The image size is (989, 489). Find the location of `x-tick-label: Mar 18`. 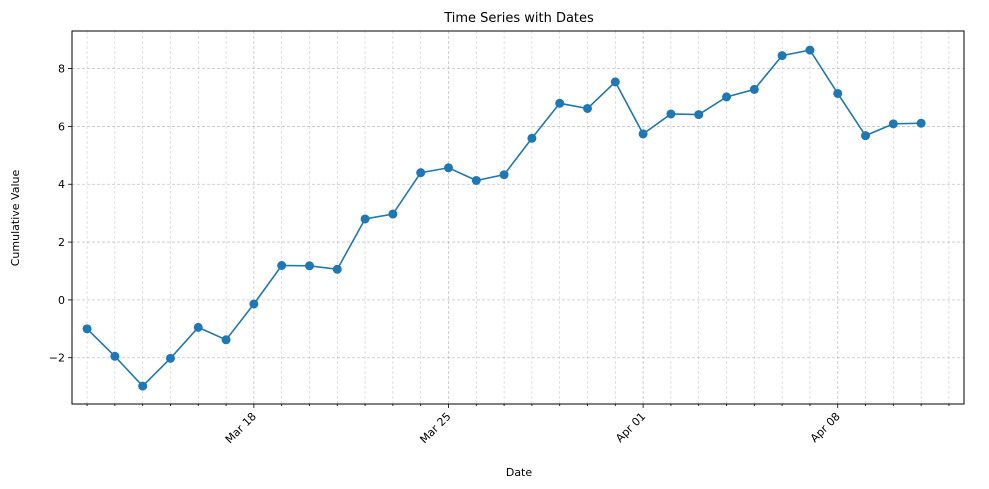

x-tick-label: Mar 18 is located at coordinates (241, 428).